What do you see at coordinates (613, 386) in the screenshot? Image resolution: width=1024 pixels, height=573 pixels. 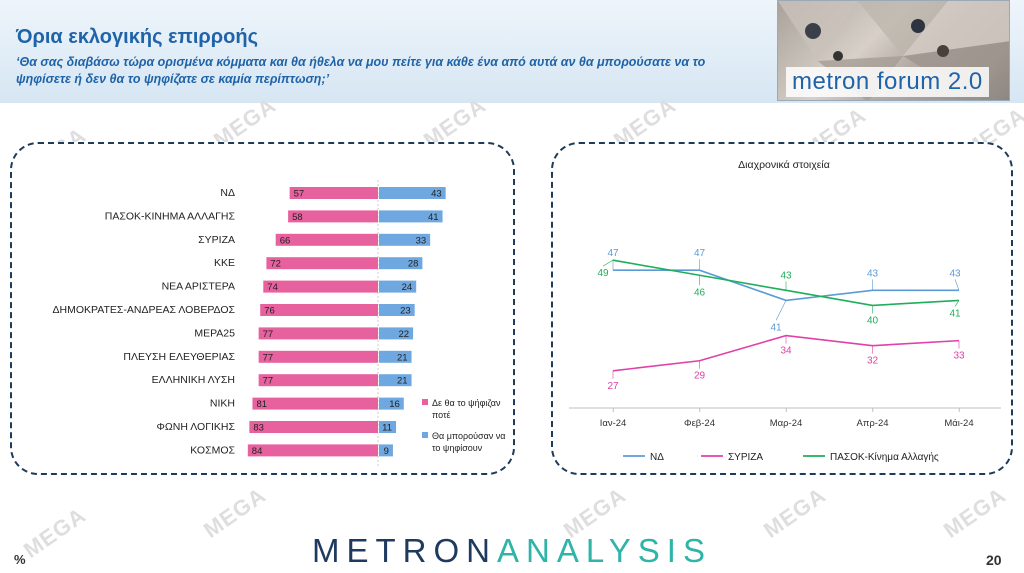 I see `data-label: 27` at bounding box center [613, 386].